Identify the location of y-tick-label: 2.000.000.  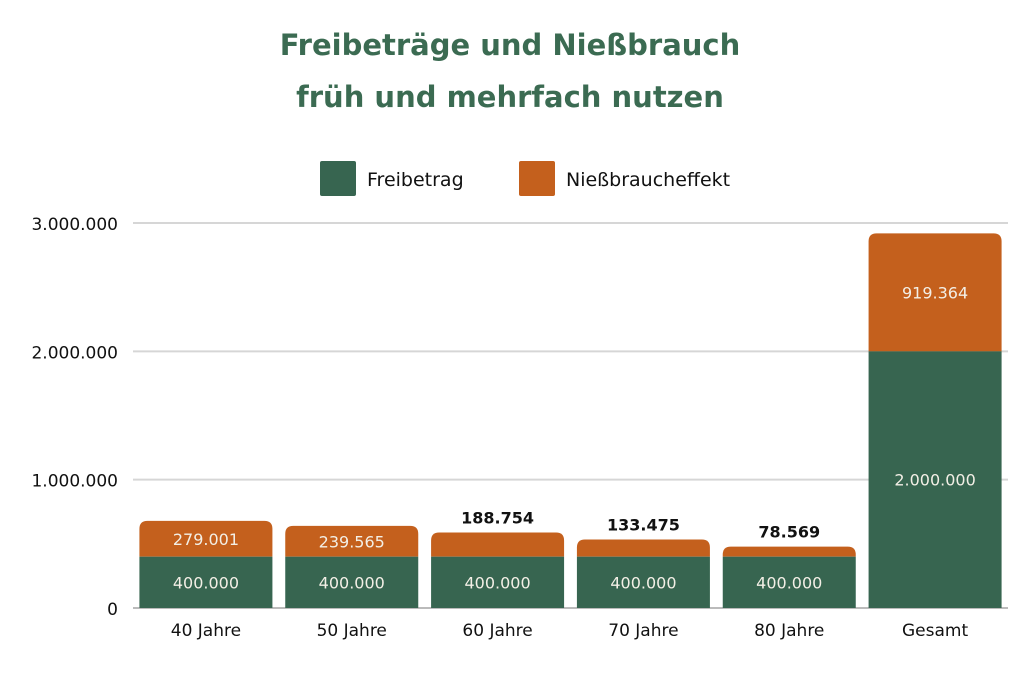
(74, 353).